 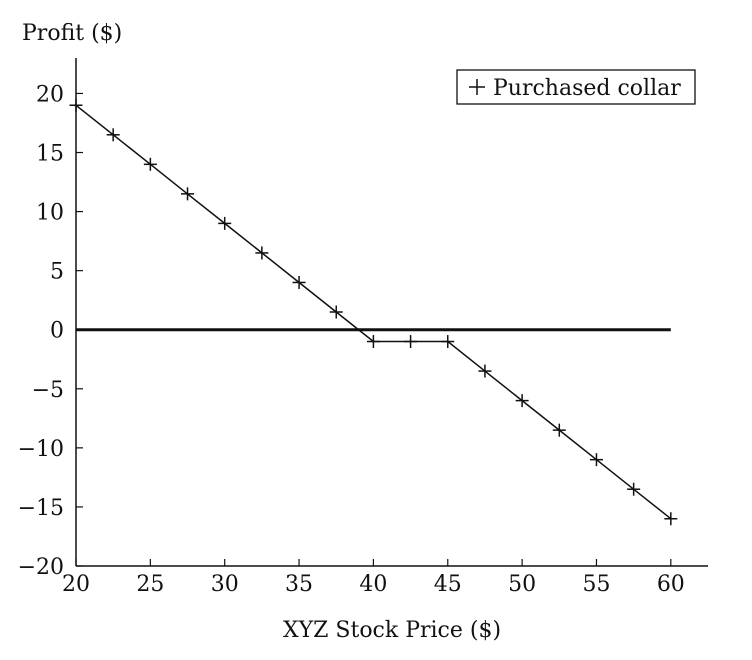 What do you see at coordinates (448, 584) in the screenshot?
I see `x-tick-label: 45` at bounding box center [448, 584].